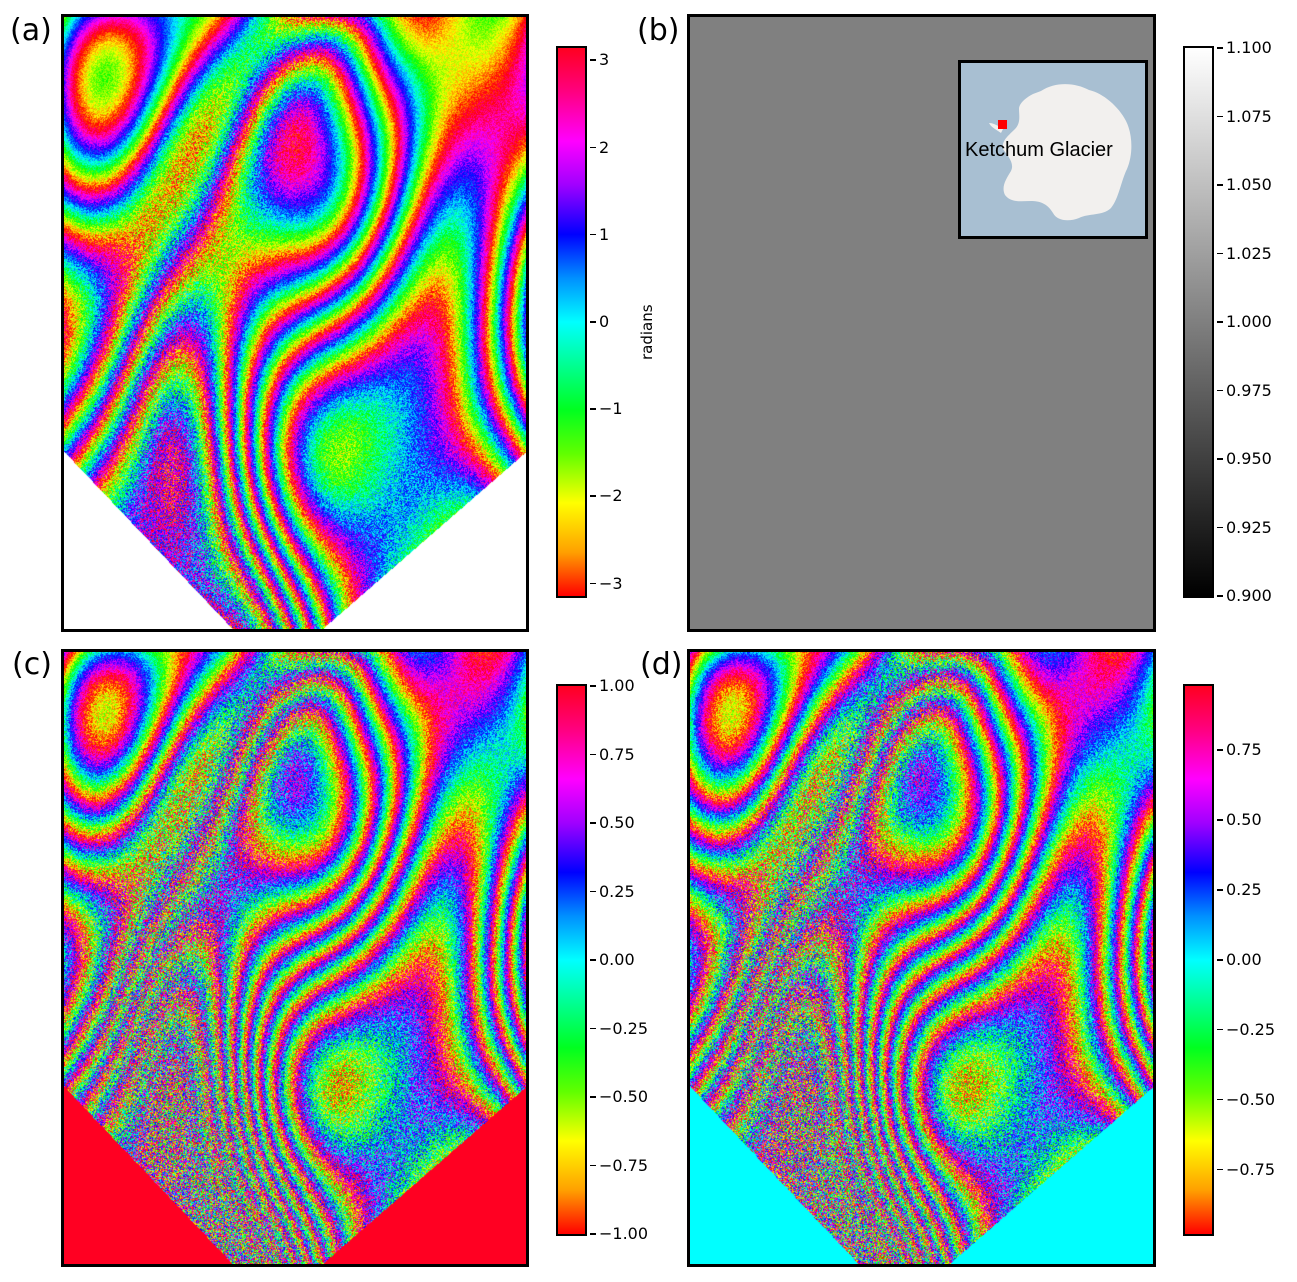 This screenshot has height=1282, width=1297. Describe the element at coordinates (1246, 1029) in the screenshot. I see `colorbar-d-tick: −0.25` at that location.